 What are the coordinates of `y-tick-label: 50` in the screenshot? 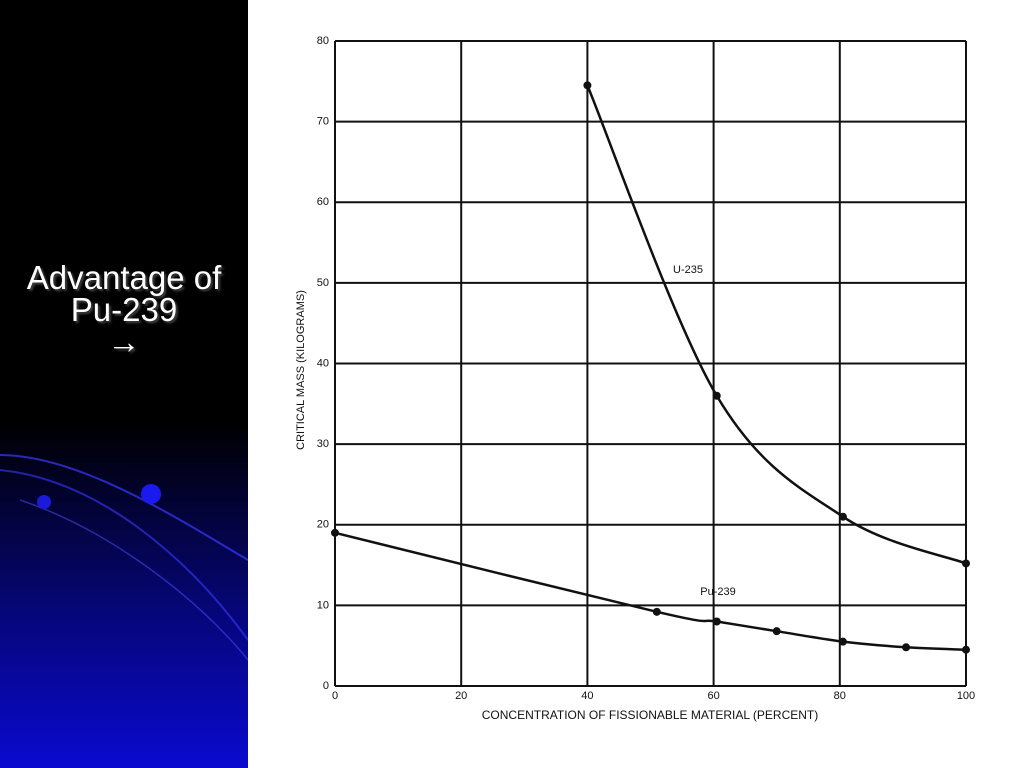 It's located at (323, 283).